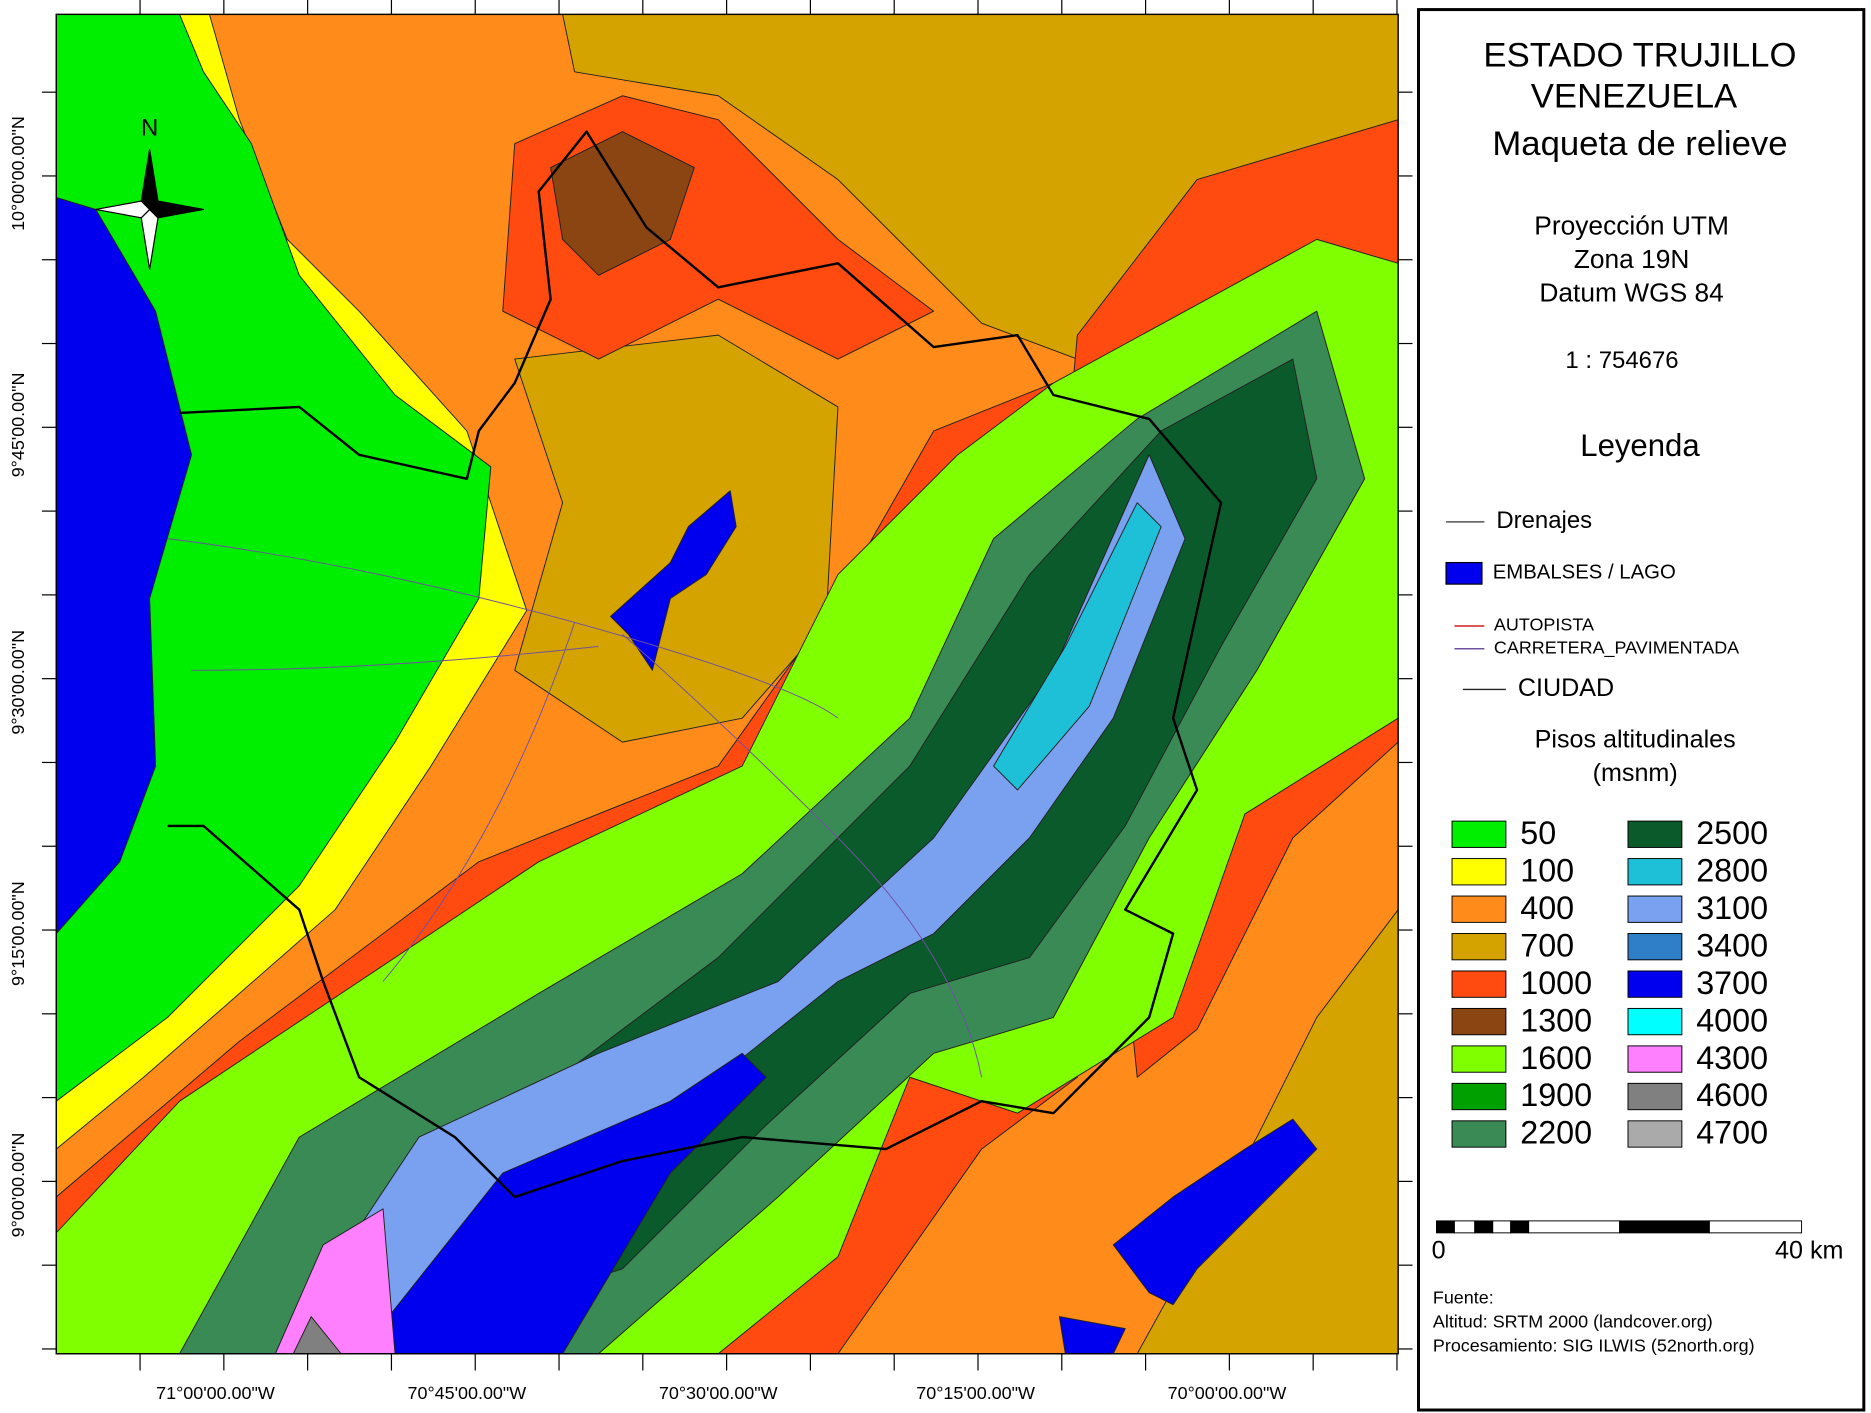  Describe the element at coordinates (1631, 225) in the screenshot. I see `projection: Proyección UTM` at that location.